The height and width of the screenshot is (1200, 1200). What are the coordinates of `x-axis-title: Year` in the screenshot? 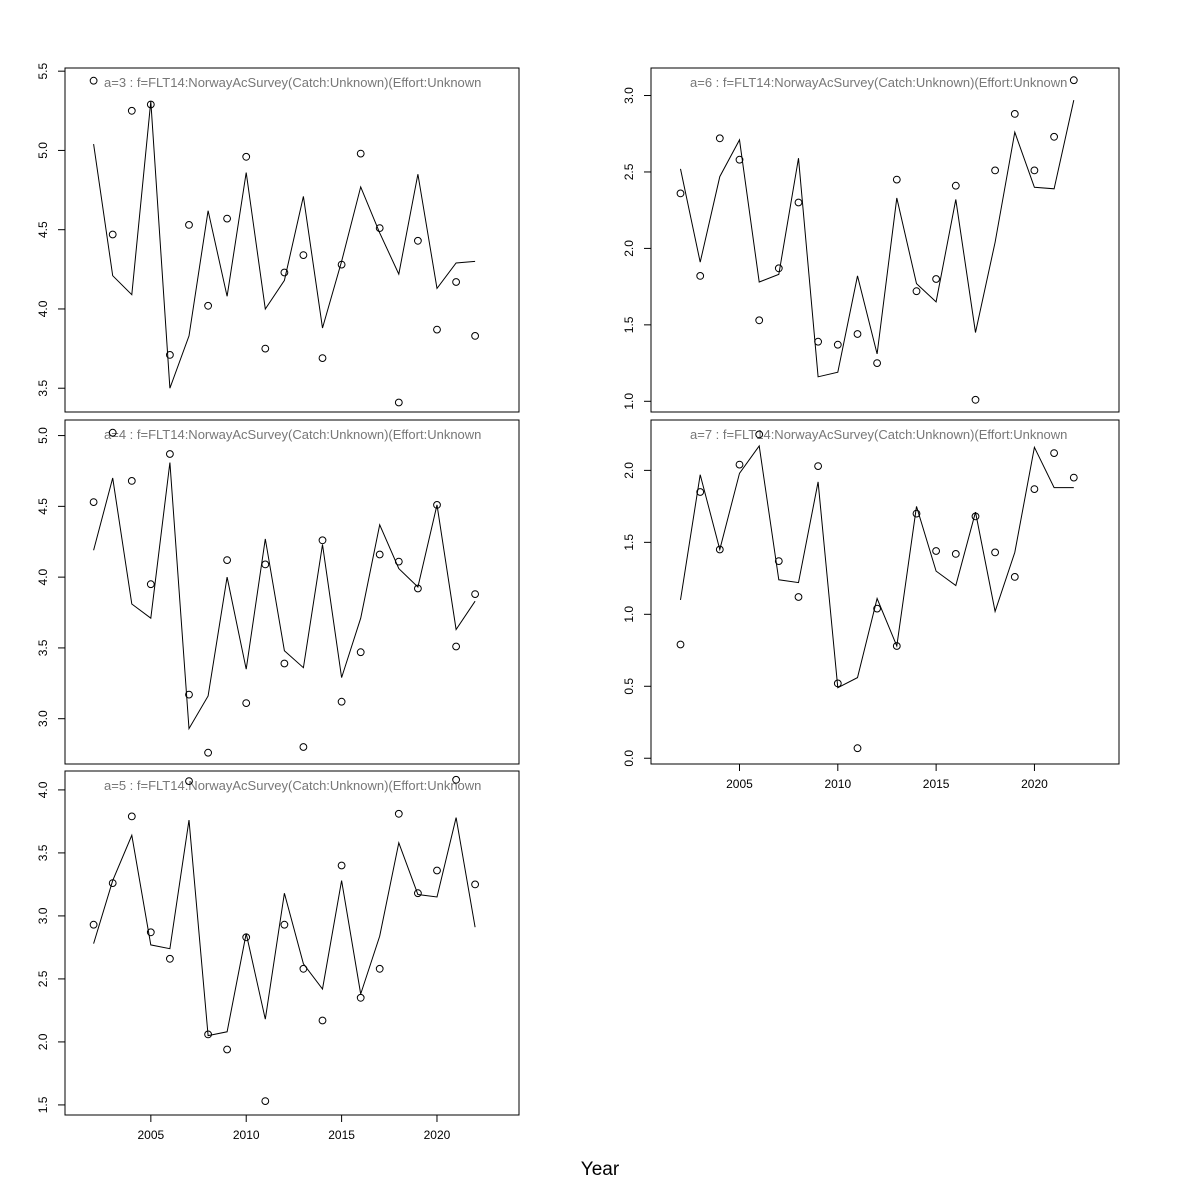 It's located at (600, 1169).